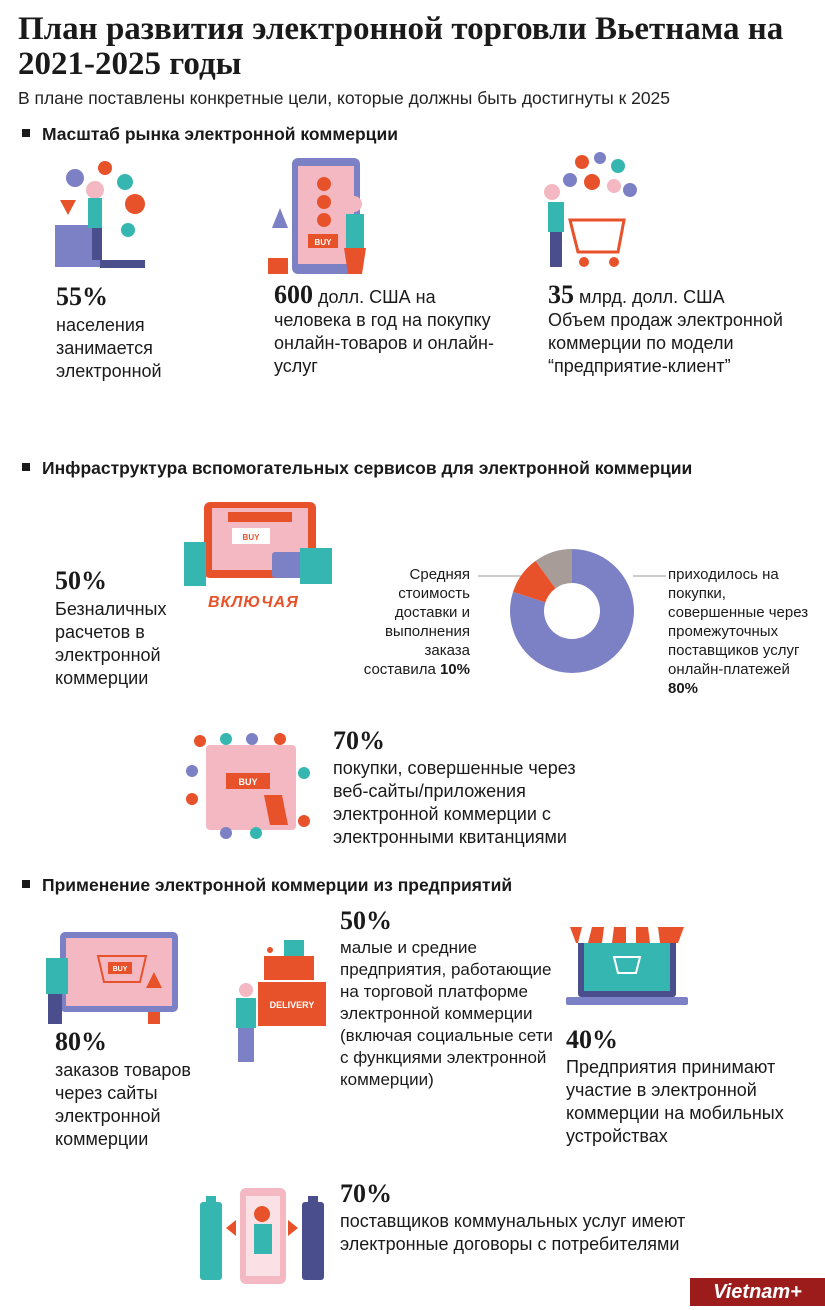 The width and height of the screenshot is (825, 1310). Describe the element at coordinates (561, 294) in the screenshot. I see `stat-value-b2c: 35` at that location.